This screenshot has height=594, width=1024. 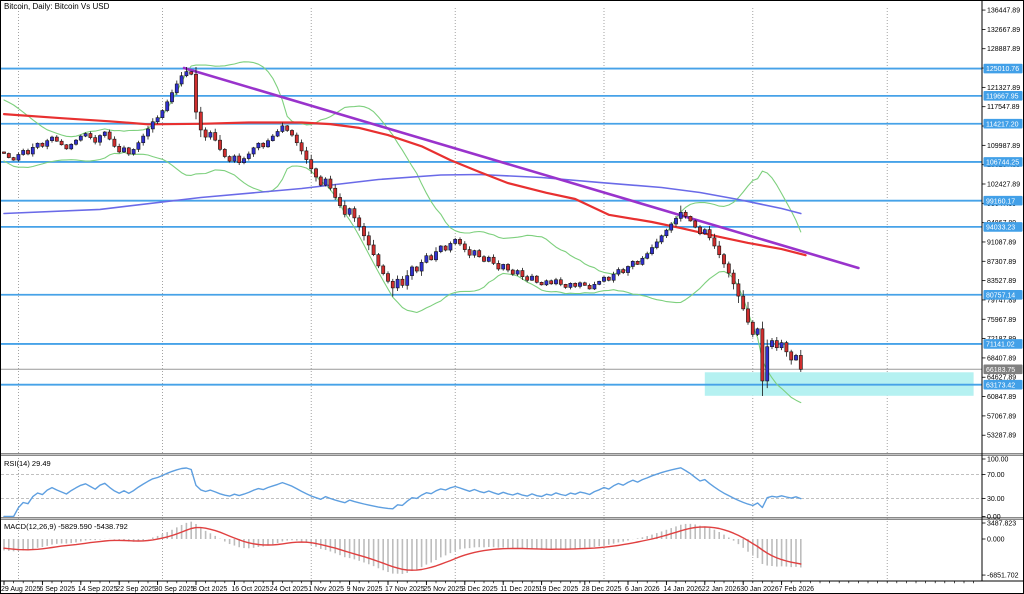 I want to click on axis-label: 79747.89, so click(x=1001, y=300).